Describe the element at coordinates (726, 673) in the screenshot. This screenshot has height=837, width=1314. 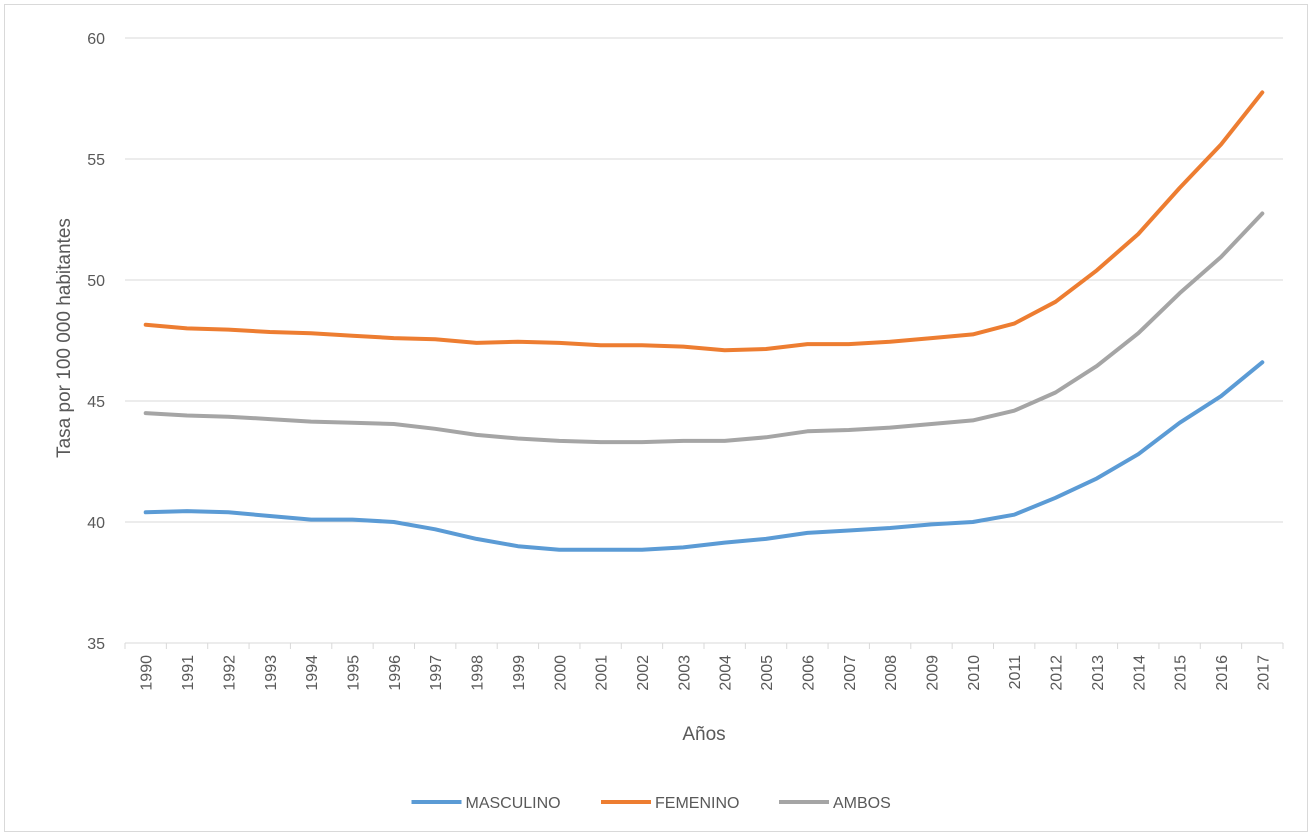
I see `x-tick-label: 2004` at that location.